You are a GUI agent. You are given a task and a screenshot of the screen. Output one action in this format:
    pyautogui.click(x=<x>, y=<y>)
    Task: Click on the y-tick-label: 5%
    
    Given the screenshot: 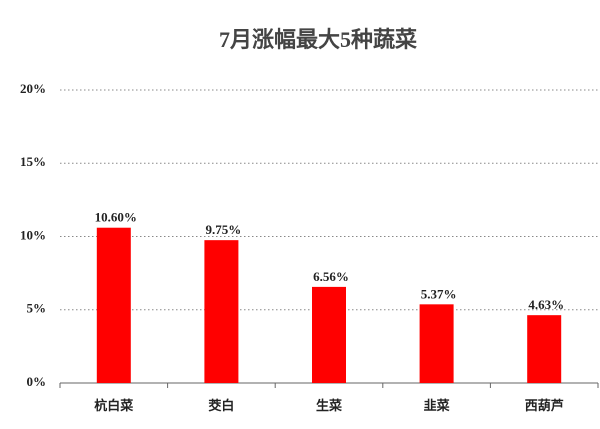 What is the action you would take?
    pyautogui.click(x=37, y=308)
    